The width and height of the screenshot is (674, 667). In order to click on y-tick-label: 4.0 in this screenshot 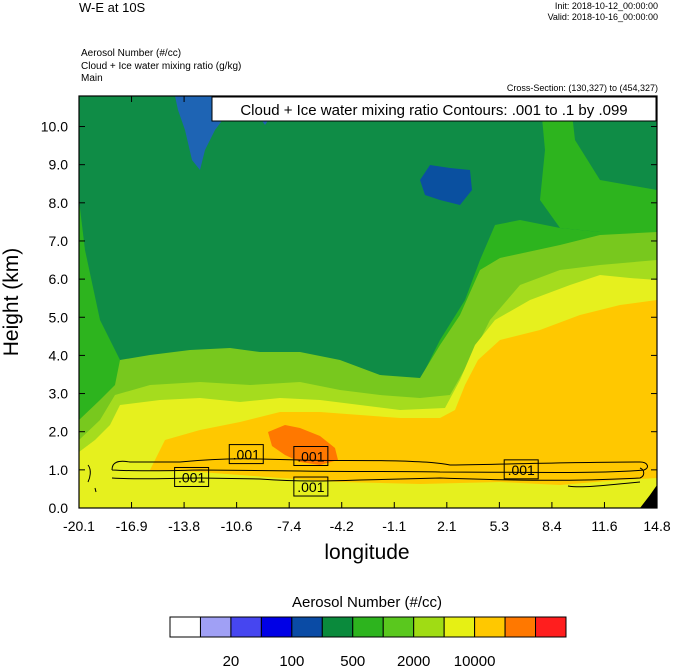, I will do `click(59, 355)`.